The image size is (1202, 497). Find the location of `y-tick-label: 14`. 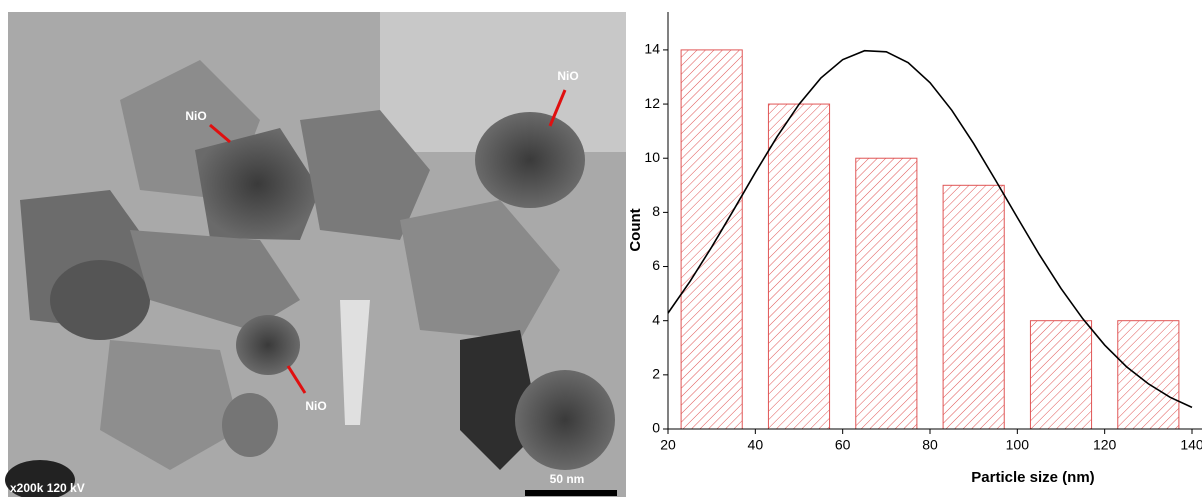

y-tick-label: 14 is located at coordinates (652, 49).